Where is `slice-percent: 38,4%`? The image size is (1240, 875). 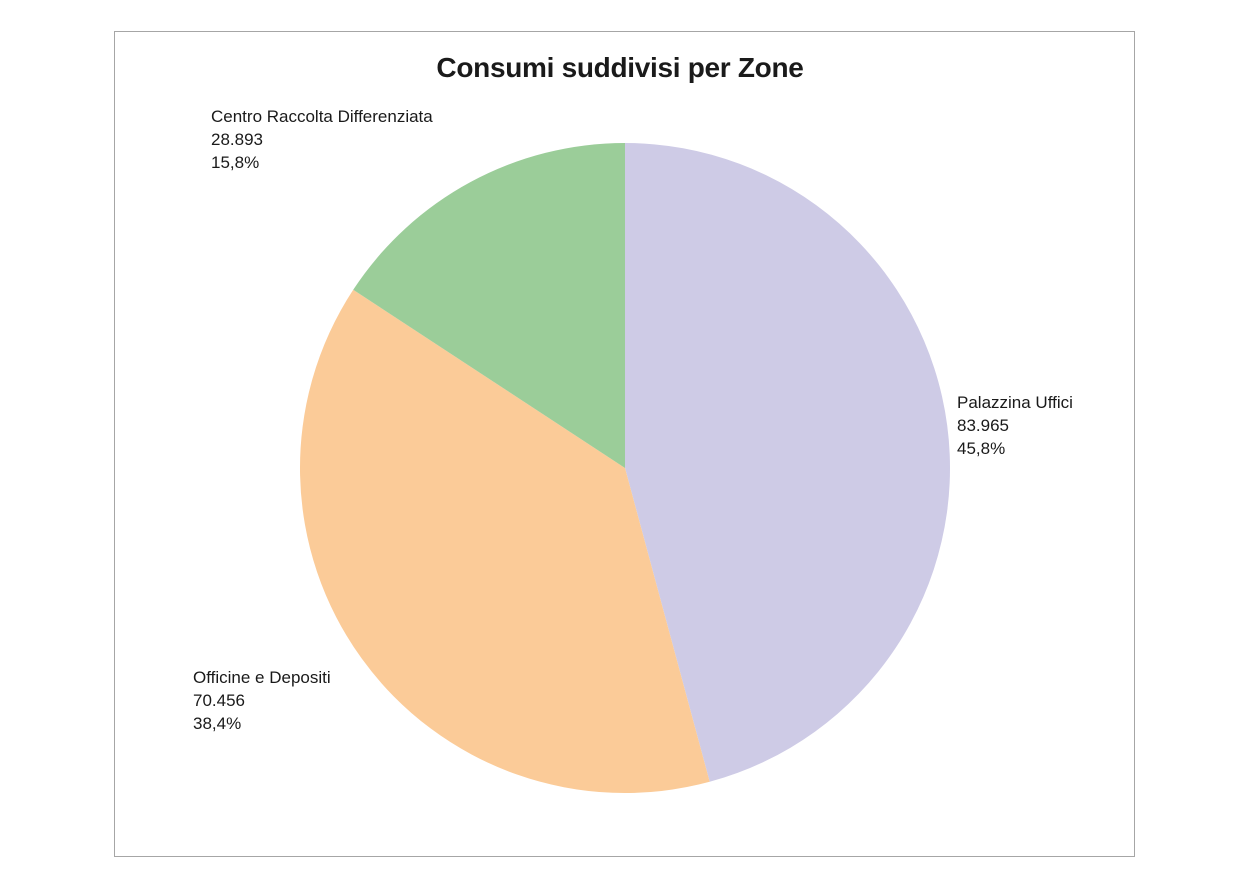
slice-percent: 38,4% is located at coordinates (217, 723).